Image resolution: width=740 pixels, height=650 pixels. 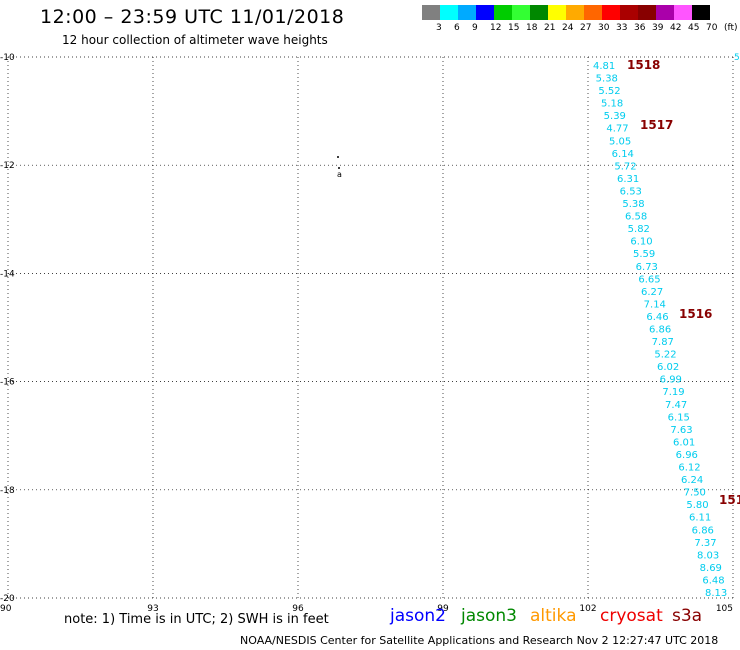 I want to click on page-title: 12:00 – 23:59 UTC 11/01/2018, so click(x=192, y=17).